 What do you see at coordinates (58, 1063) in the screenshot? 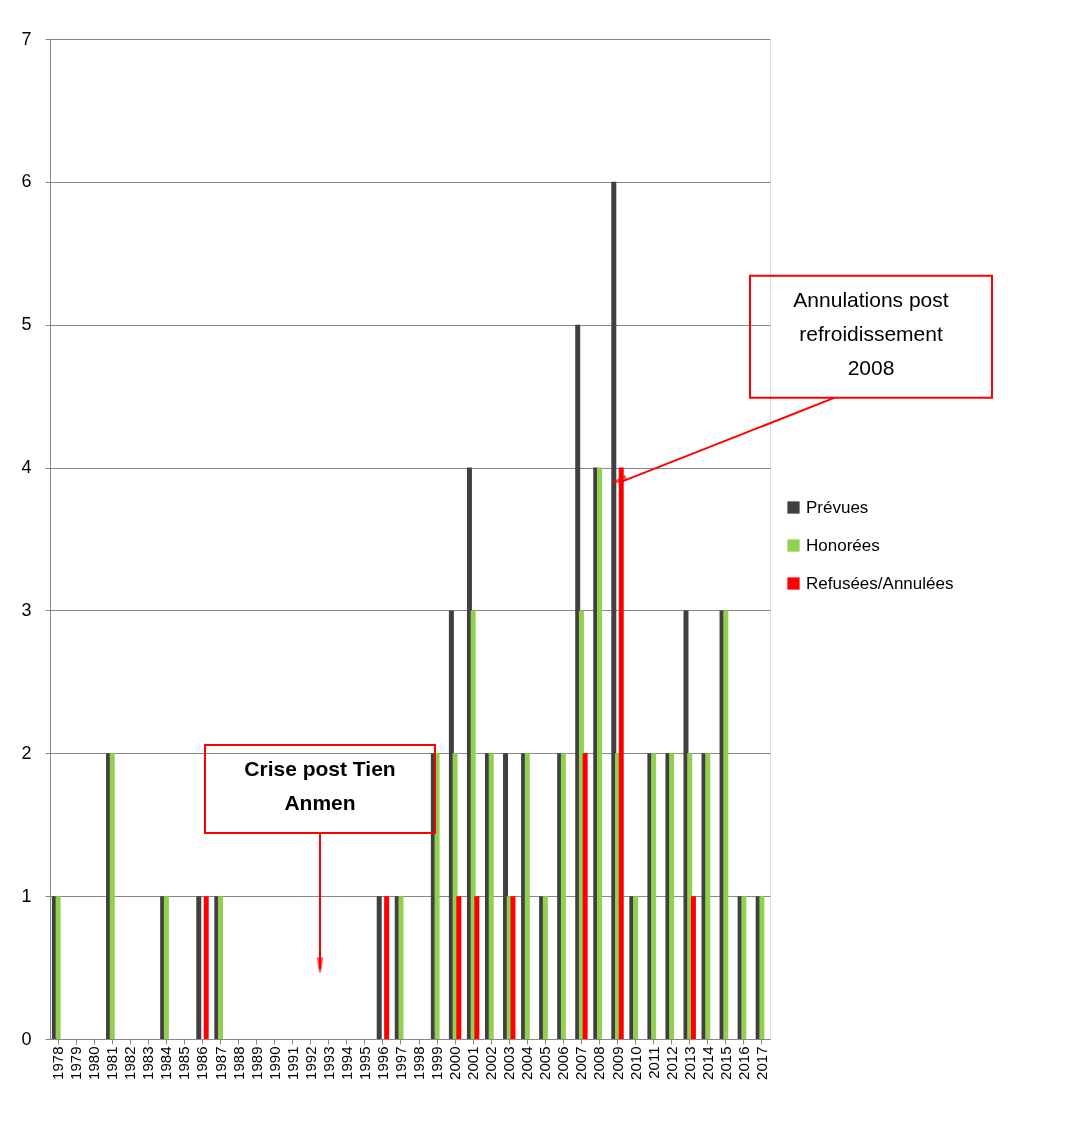
I see `x-tick-label: 1978` at bounding box center [58, 1063].